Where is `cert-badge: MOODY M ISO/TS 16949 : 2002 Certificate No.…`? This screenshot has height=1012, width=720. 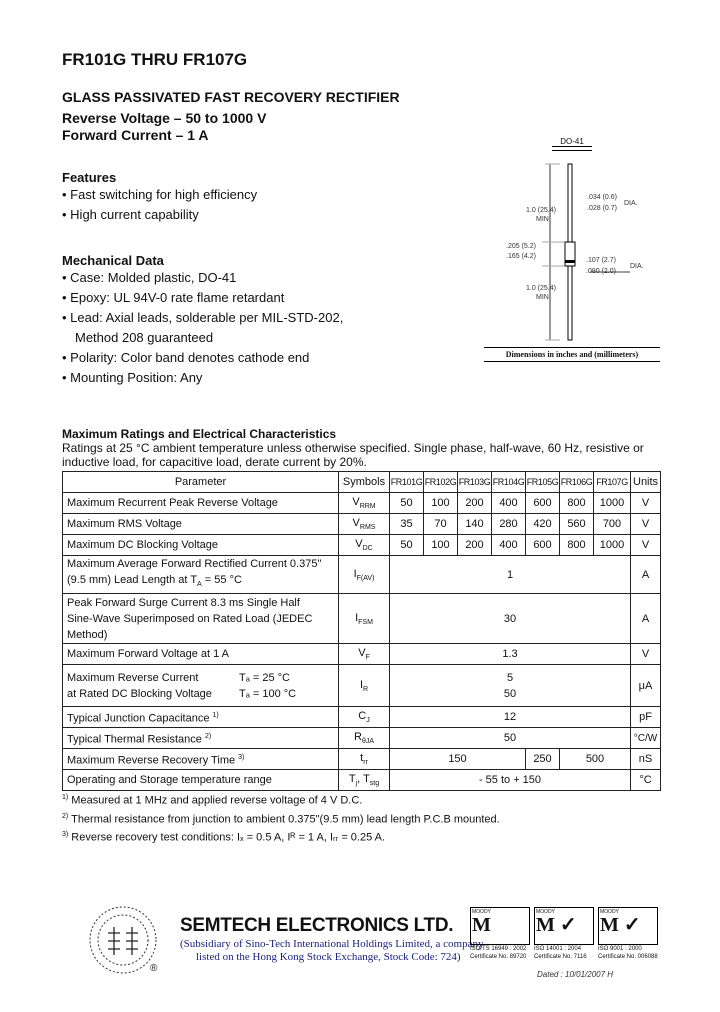 cert-badge: MOODY M ISO/TS 16949 : 2002 Certificate No.… is located at coordinates (500, 934).